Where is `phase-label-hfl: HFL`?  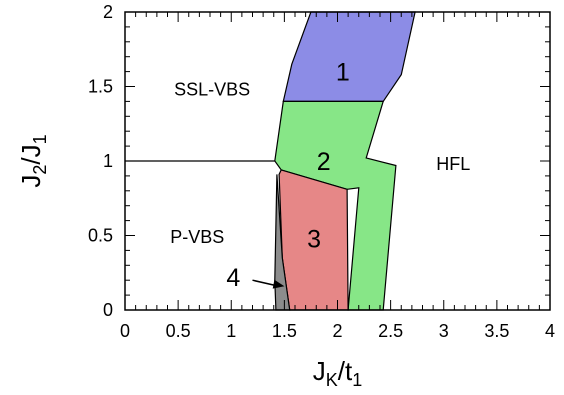
phase-label-hfl: HFL is located at coordinates (453, 164).